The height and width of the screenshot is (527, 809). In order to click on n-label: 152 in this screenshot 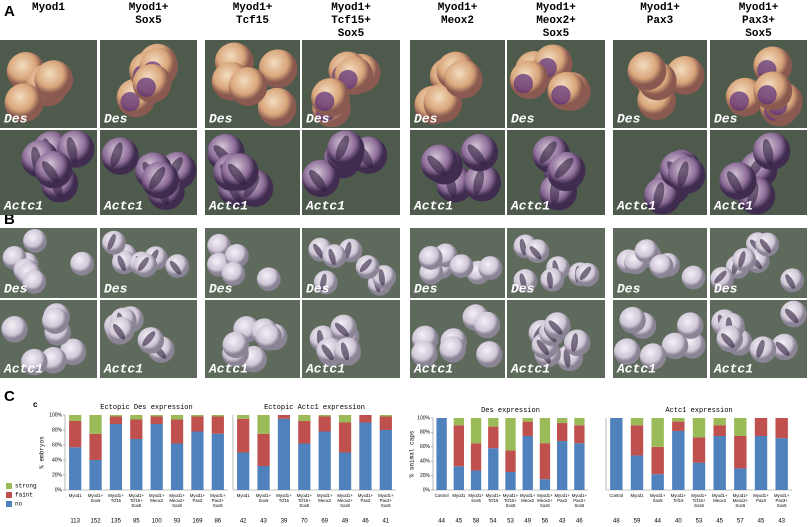, I will do `click(96, 522)`.